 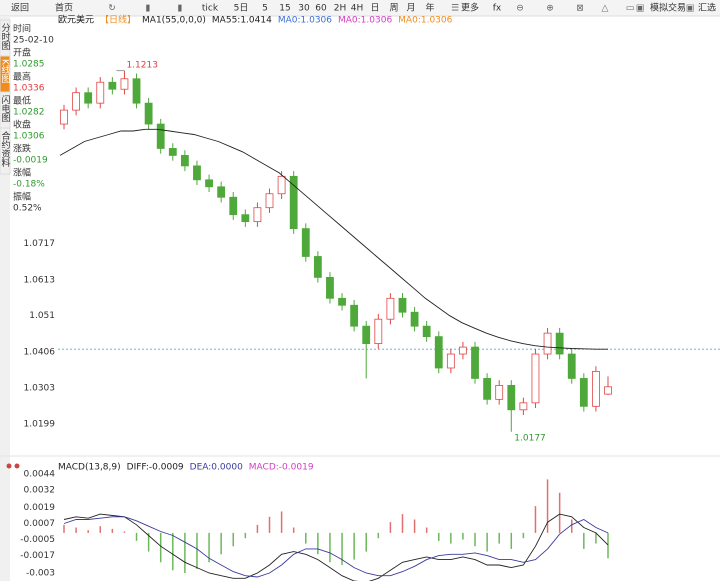 What do you see at coordinates (550, 9) in the screenshot?
I see `toolbar-icon: ⊕` at bounding box center [550, 9].